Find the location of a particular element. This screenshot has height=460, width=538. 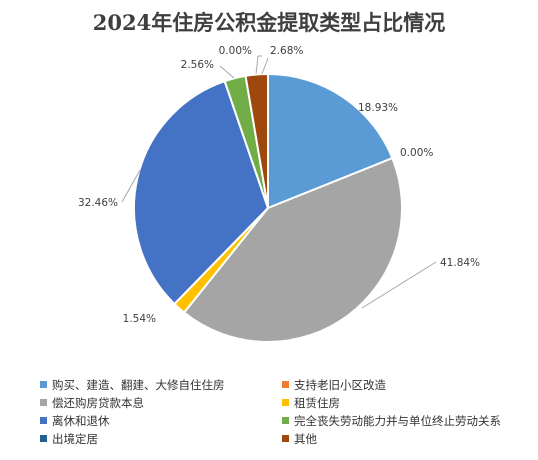

data-label: 18.93% is located at coordinates (378, 108).